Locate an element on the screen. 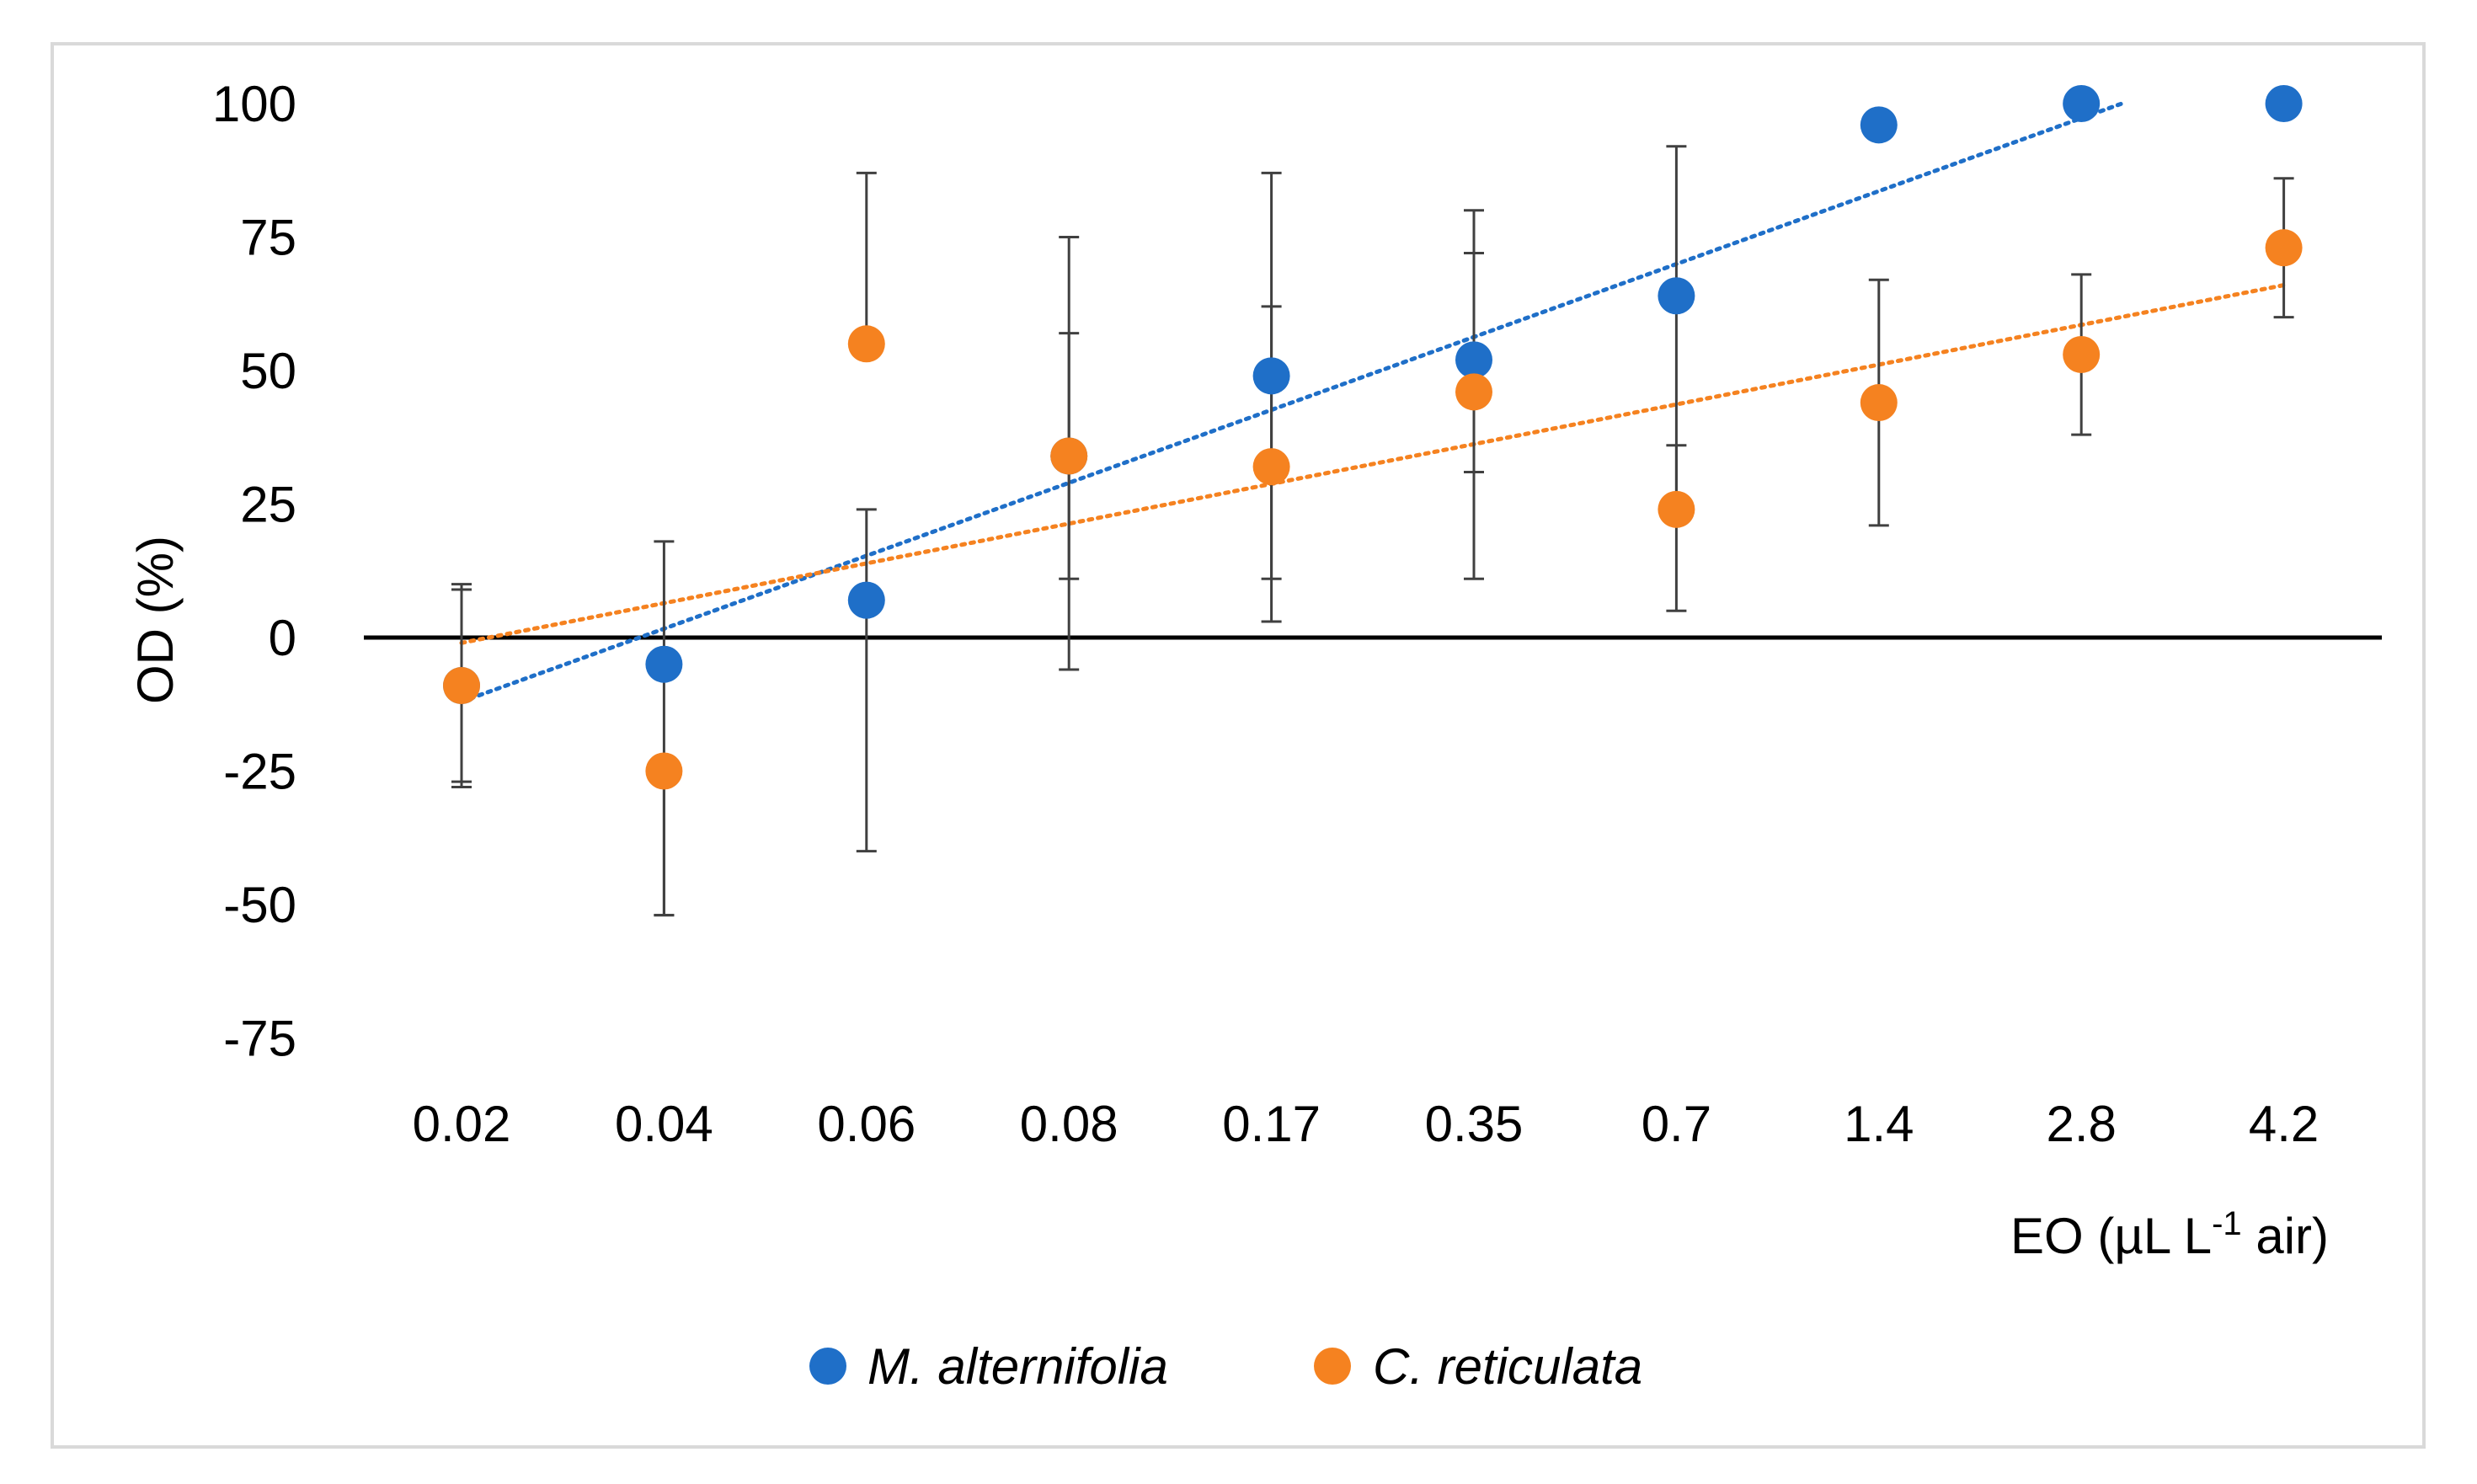 The image size is (2477, 1484). x-axis-title-main: EO (µL L is located at coordinates (2111, 1236).